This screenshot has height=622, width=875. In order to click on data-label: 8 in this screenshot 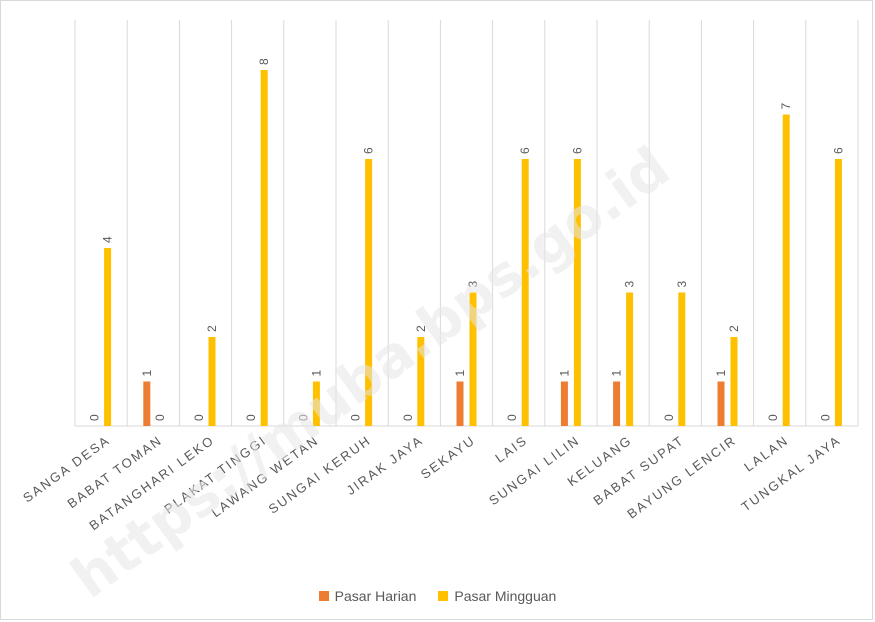, I will do `click(264, 61)`.